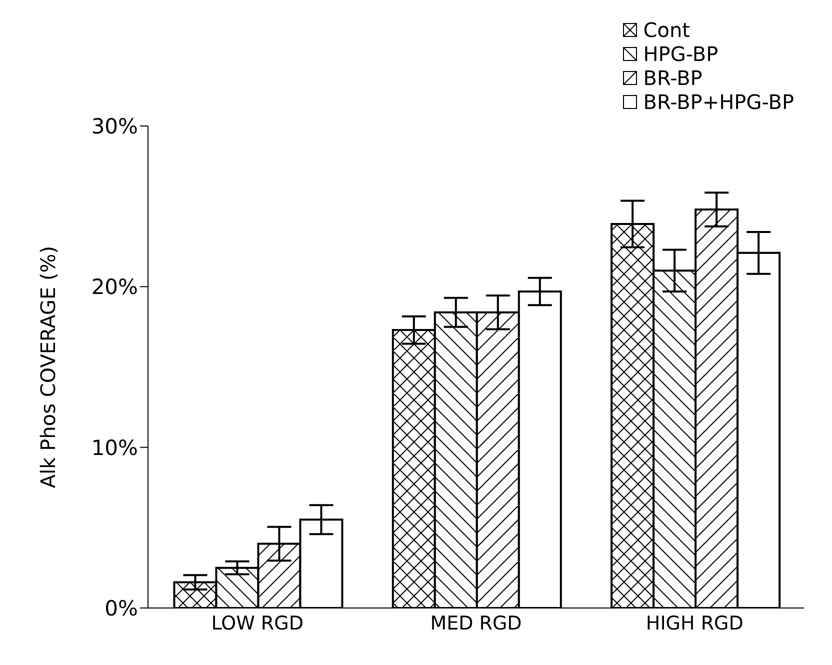 The height and width of the screenshot is (665, 832). What do you see at coordinates (114, 126) in the screenshot?
I see `y-tick-label: 30%` at bounding box center [114, 126].